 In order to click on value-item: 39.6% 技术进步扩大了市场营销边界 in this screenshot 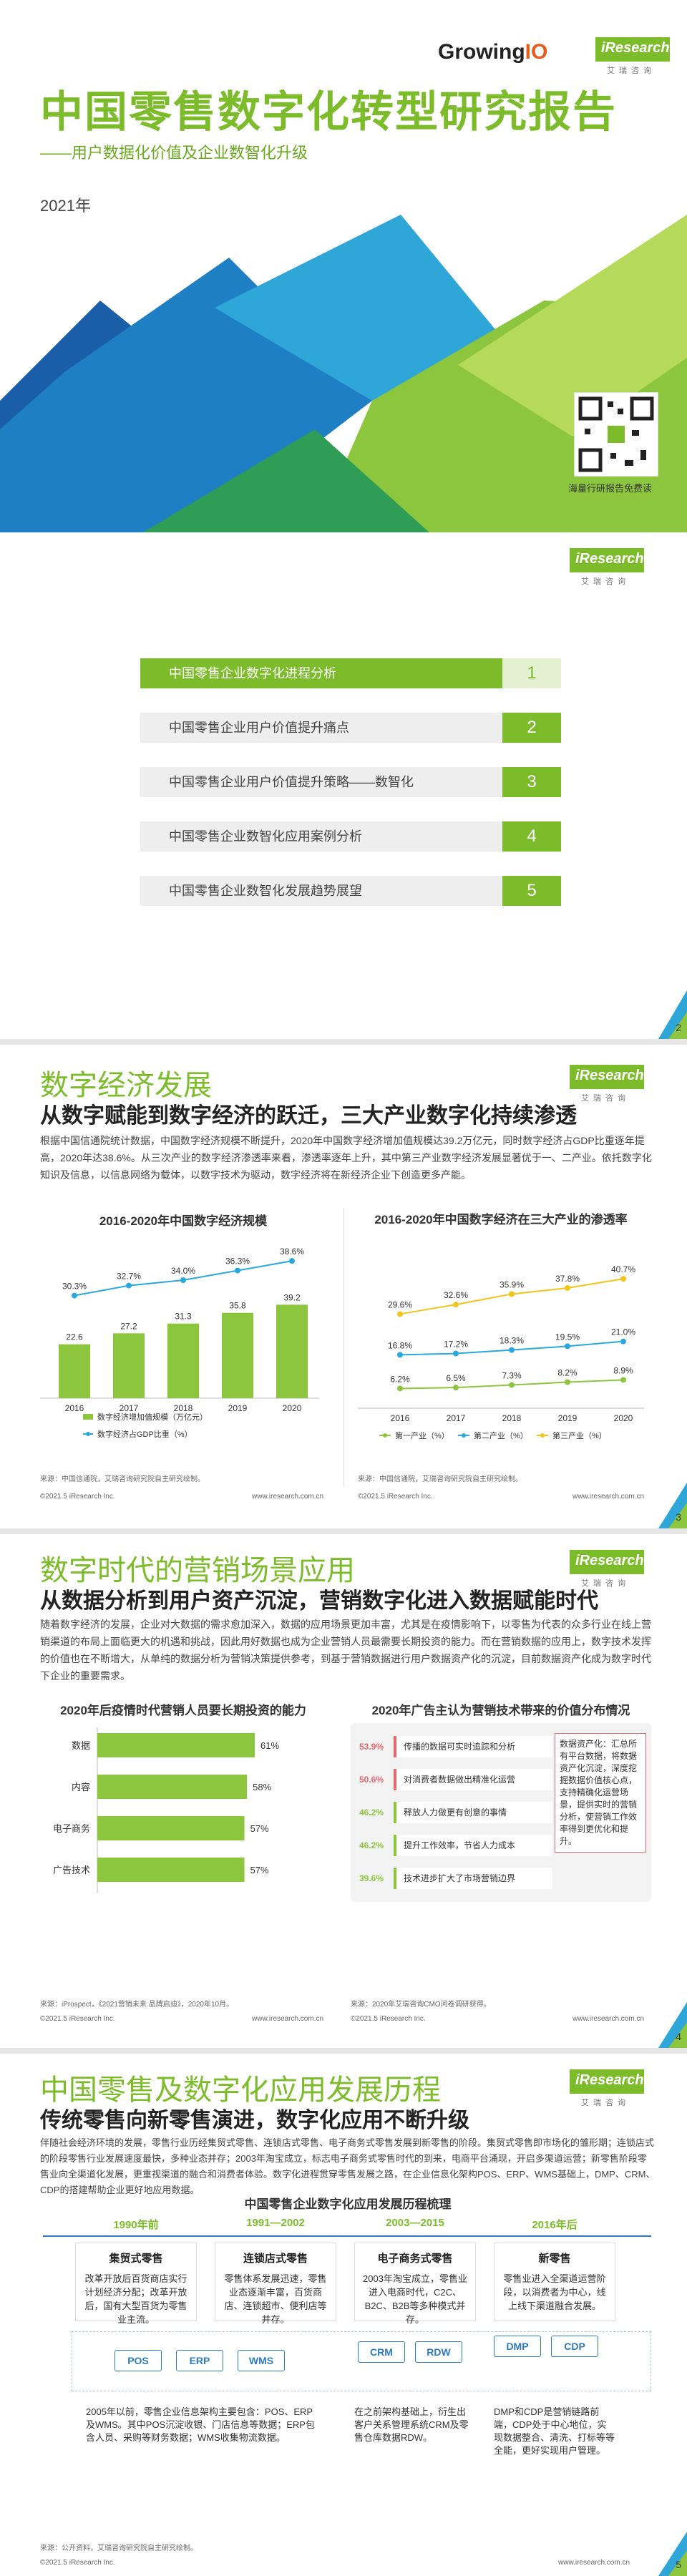, I will do `click(455, 1878)`.